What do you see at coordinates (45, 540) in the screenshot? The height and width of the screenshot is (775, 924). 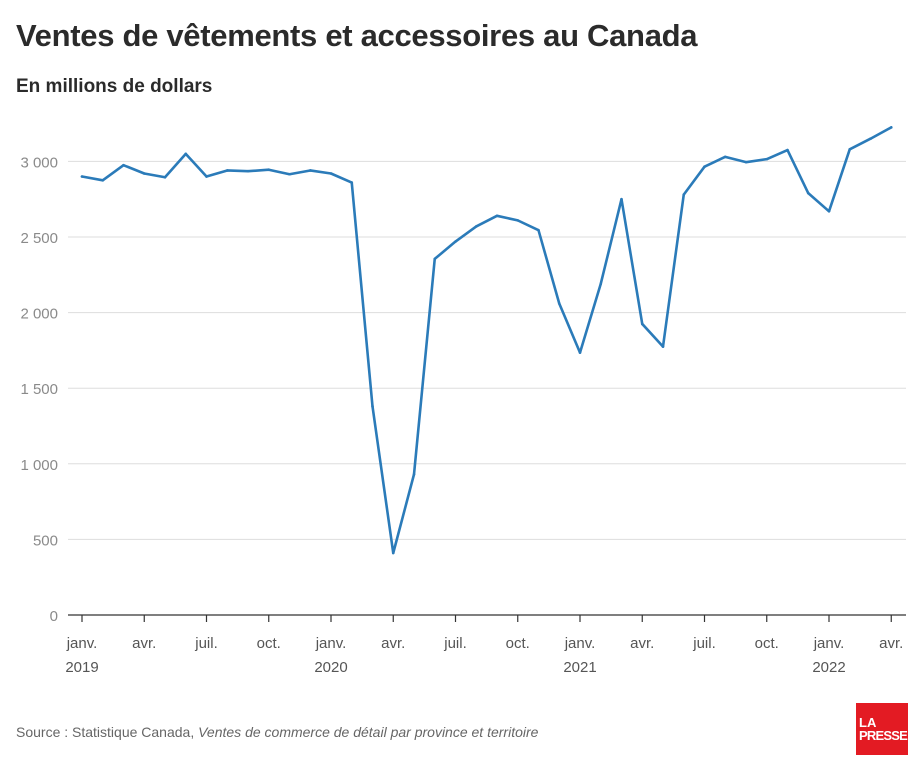 I see `y-tick-label: 500` at bounding box center [45, 540].